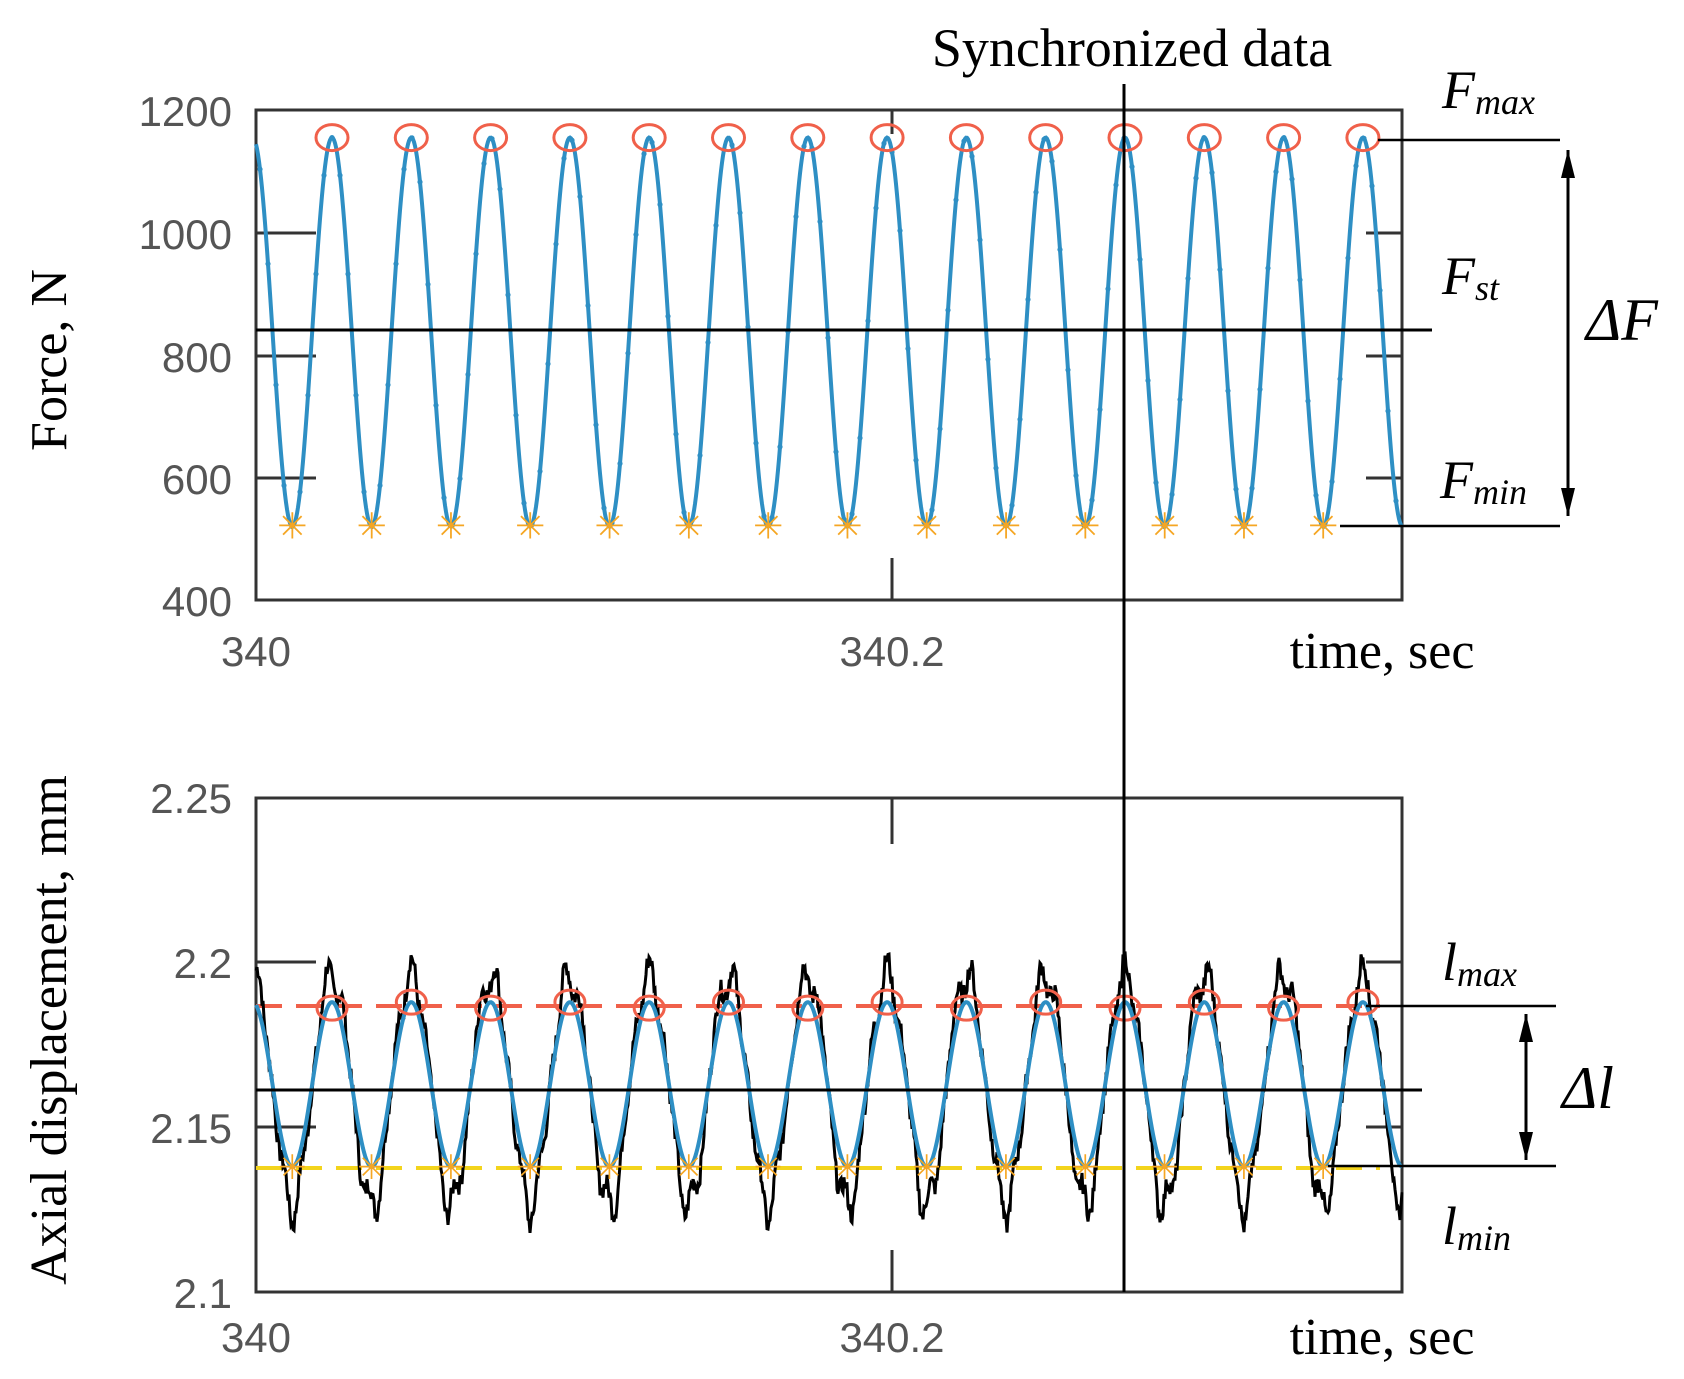  What do you see at coordinates (1470, 277) in the screenshot?
I see `f-st-label: Fst` at bounding box center [1470, 277].